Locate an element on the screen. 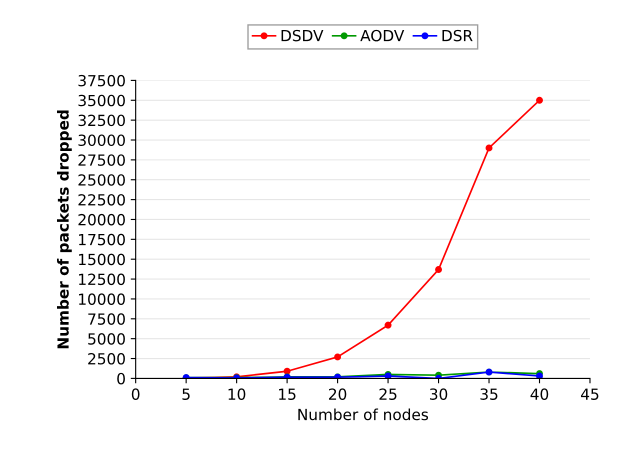  x-tick-label: 30 is located at coordinates (439, 394).